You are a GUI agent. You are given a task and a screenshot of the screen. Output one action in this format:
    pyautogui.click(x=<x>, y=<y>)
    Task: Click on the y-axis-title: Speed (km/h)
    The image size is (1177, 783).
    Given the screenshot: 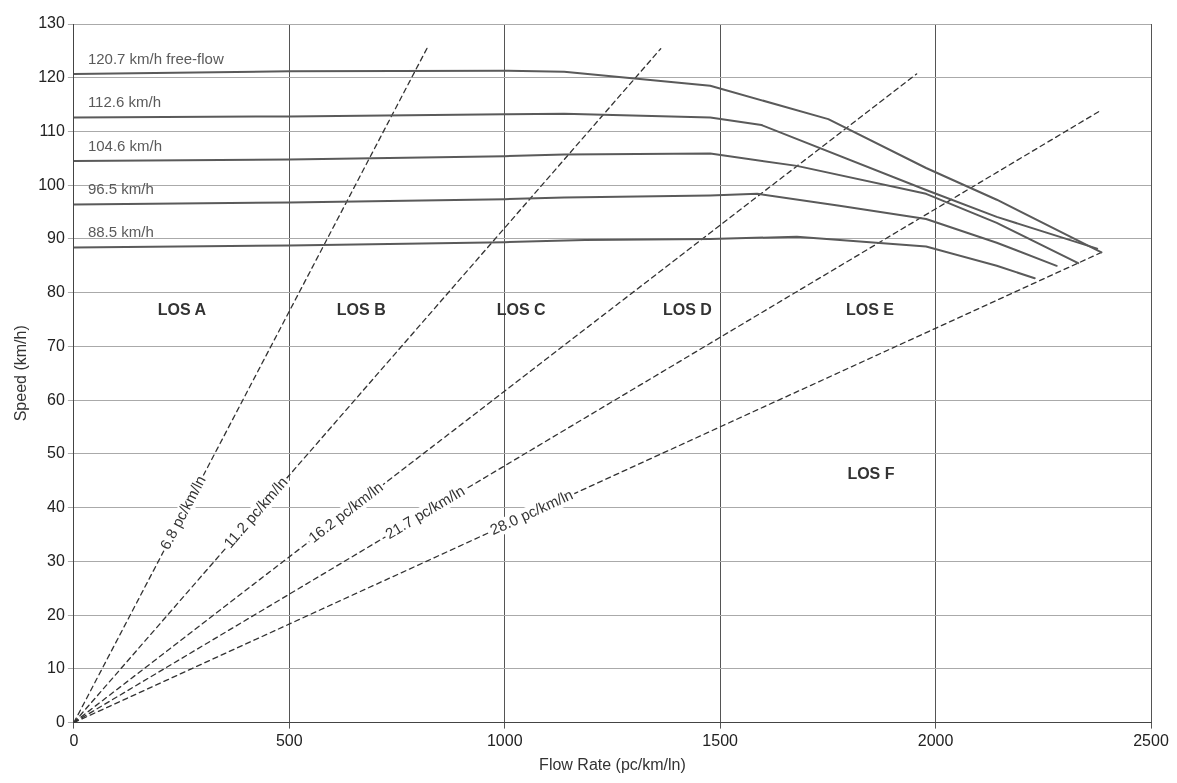 What is the action you would take?
    pyautogui.click(x=21, y=373)
    